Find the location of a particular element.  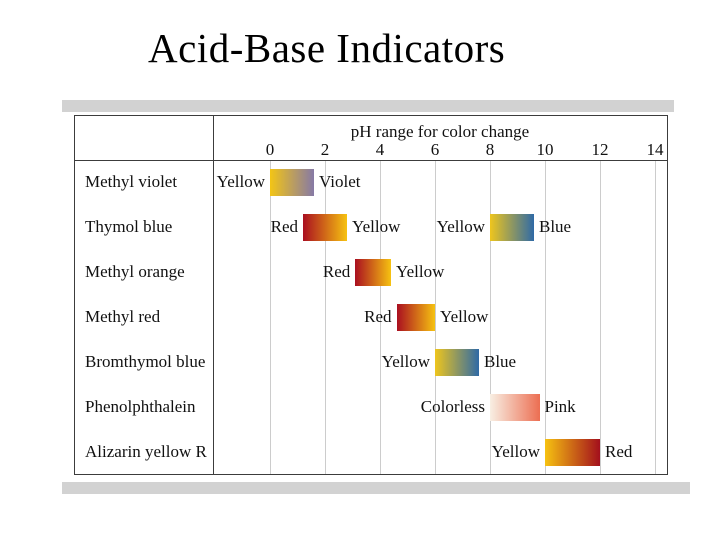

bar-right-label: Pink is located at coordinates (560, 406).